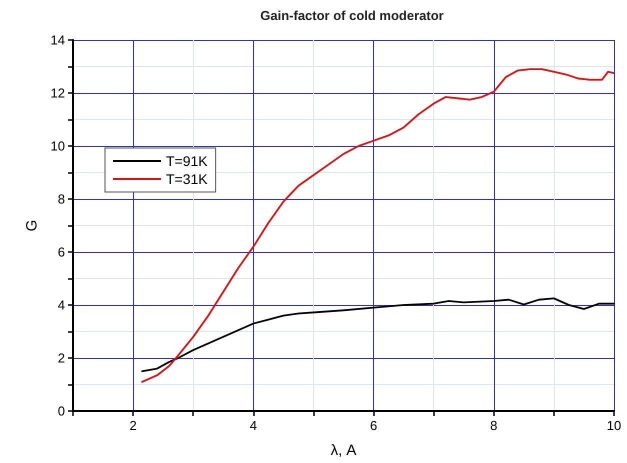  I want to click on y-tick-label: 0, so click(61, 411).